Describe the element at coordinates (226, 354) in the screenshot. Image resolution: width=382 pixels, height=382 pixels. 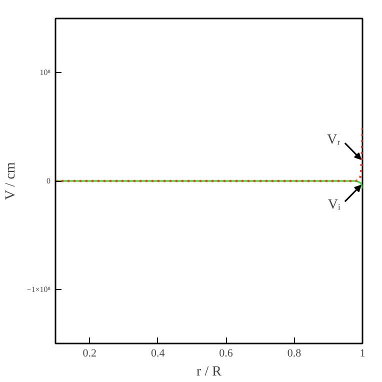
I see `x-tick-label: 0.6` at that location.